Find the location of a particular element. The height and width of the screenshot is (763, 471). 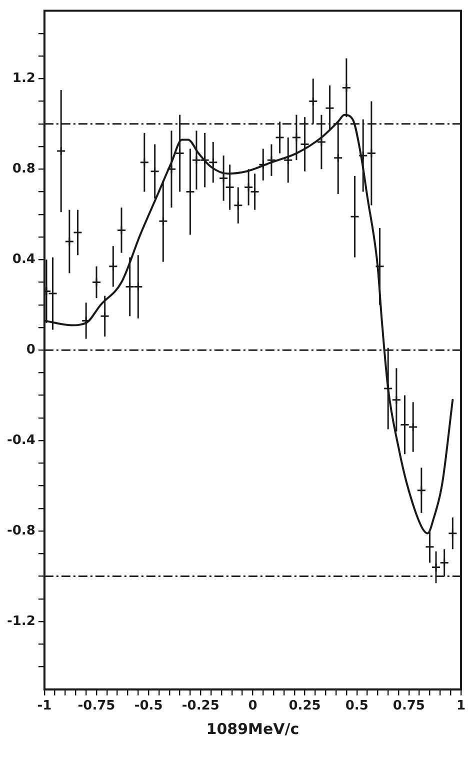

y-tick-label: 0.8 is located at coordinates (24, 169).